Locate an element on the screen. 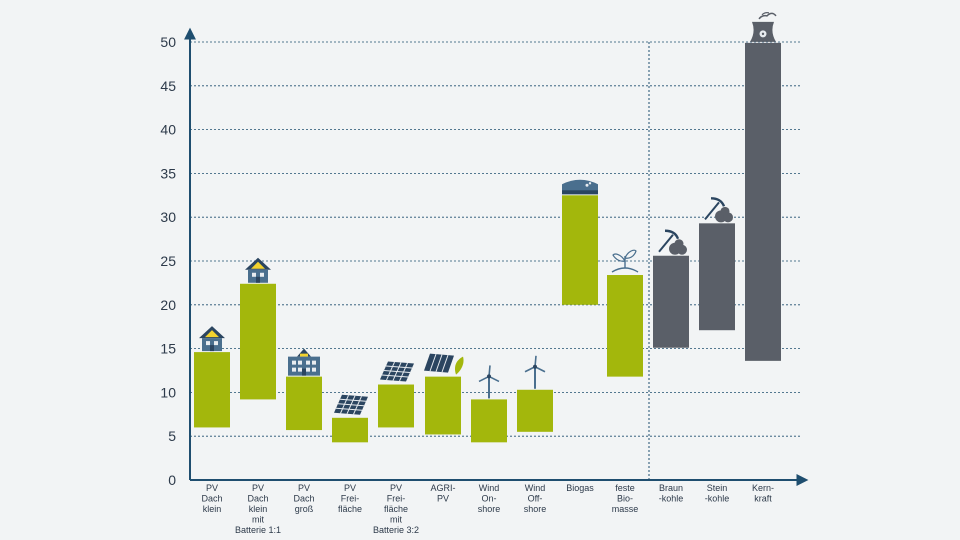 The image size is (960, 540). biogas-tank-icon is located at coordinates (580, 187).